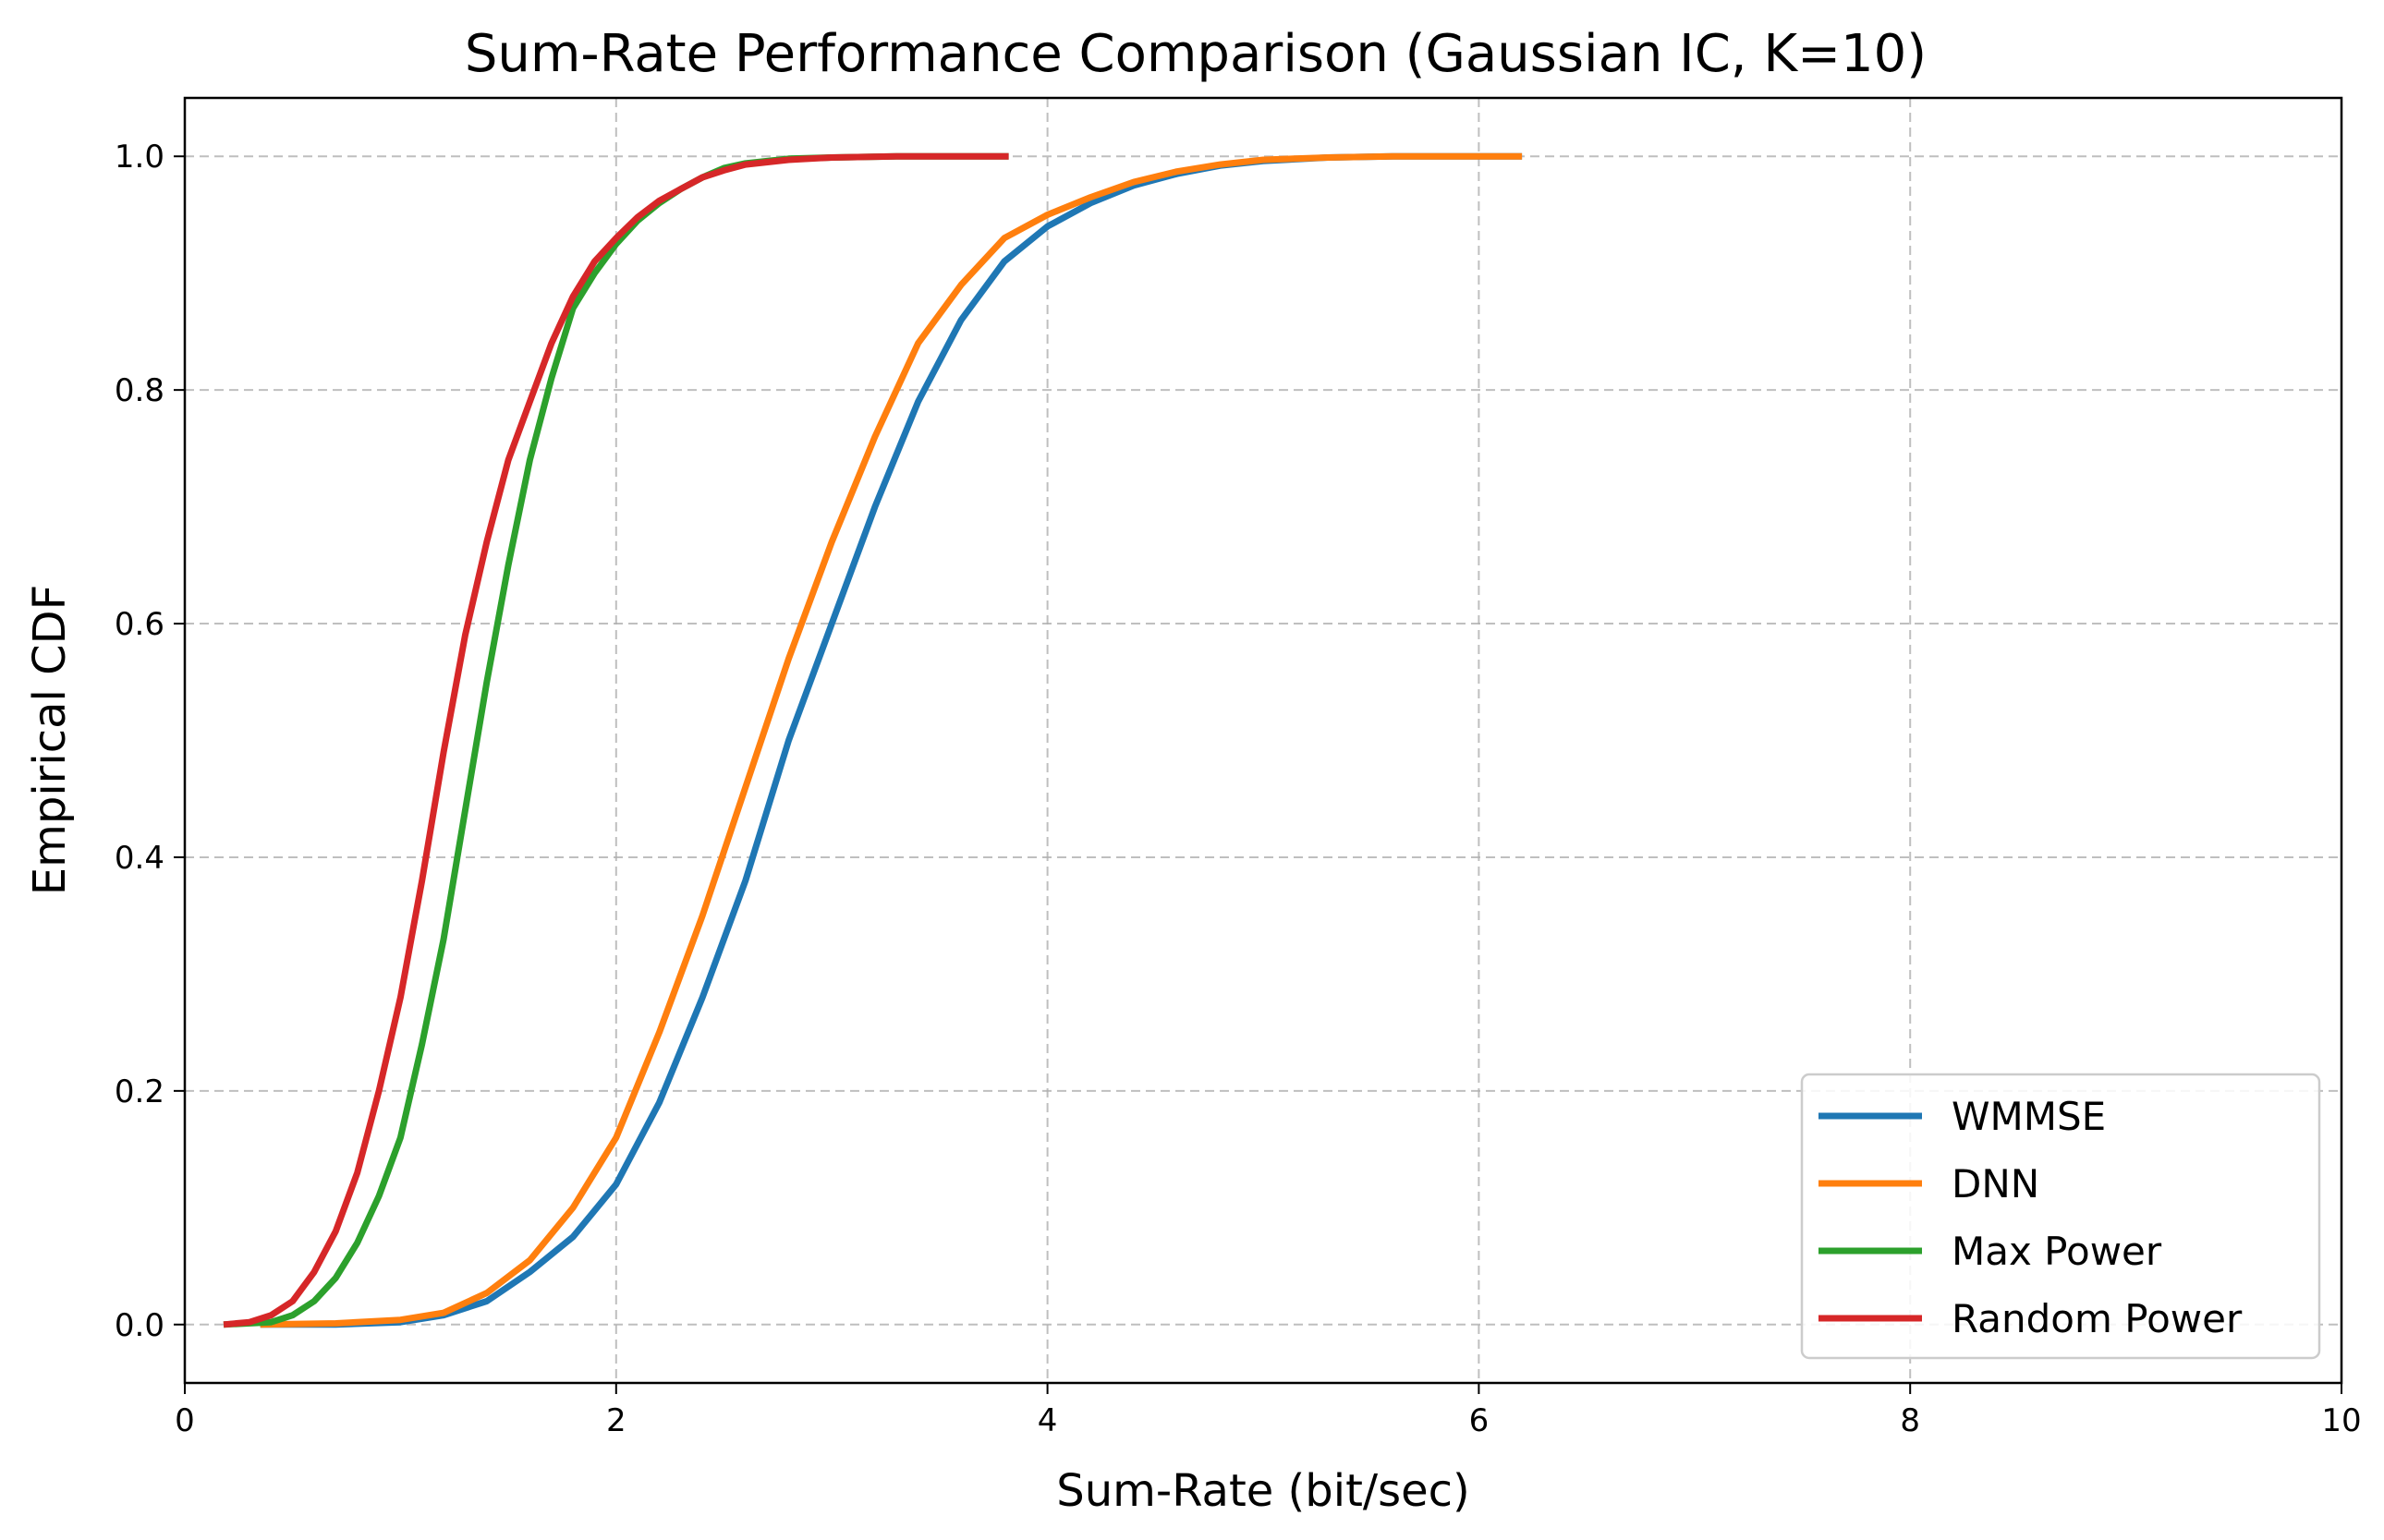 The height and width of the screenshot is (1540, 2384). What do you see at coordinates (1262, 1491) in the screenshot?
I see `x-axis-label: Sum-Rate (bit/sec)` at bounding box center [1262, 1491].